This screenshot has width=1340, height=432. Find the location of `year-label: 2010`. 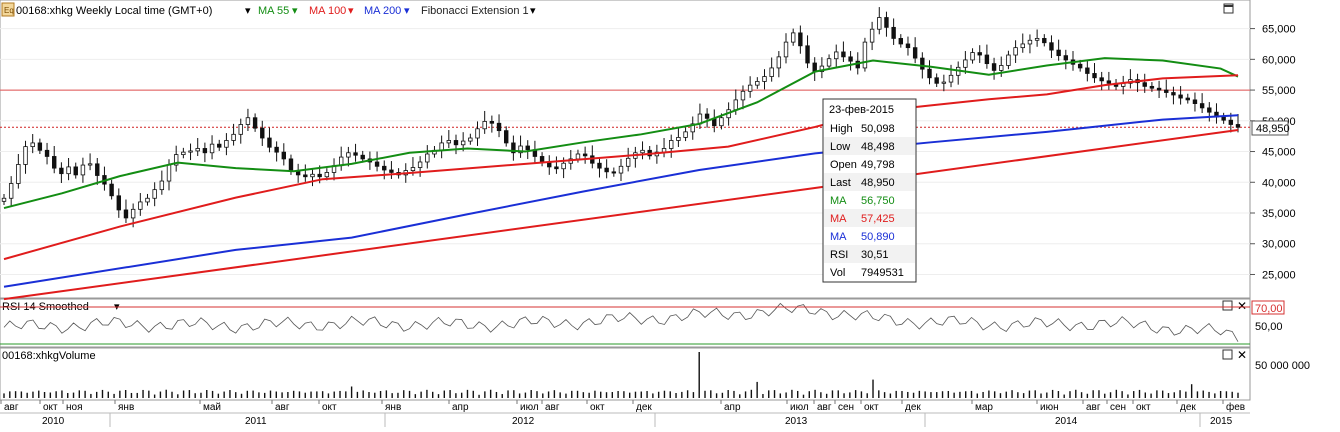

year-label: 2010 is located at coordinates (53, 421).